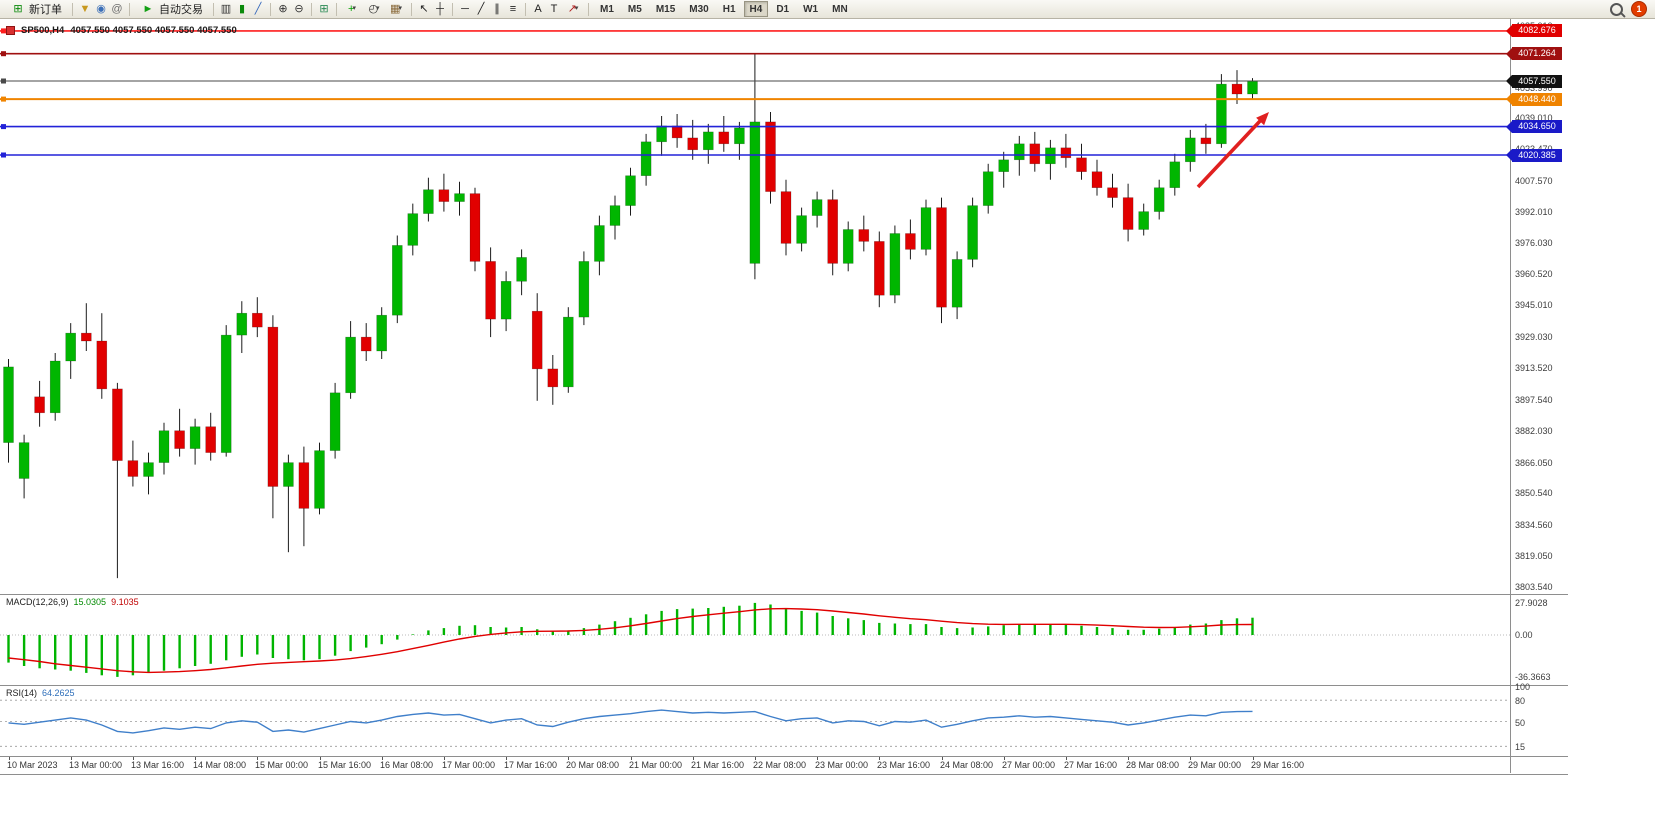 The height and width of the screenshot is (825, 1655). What do you see at coordinates (465, 9) in the screenshot?
I see `horizontal-line-icon: ─` at bounding box center [465, 9].